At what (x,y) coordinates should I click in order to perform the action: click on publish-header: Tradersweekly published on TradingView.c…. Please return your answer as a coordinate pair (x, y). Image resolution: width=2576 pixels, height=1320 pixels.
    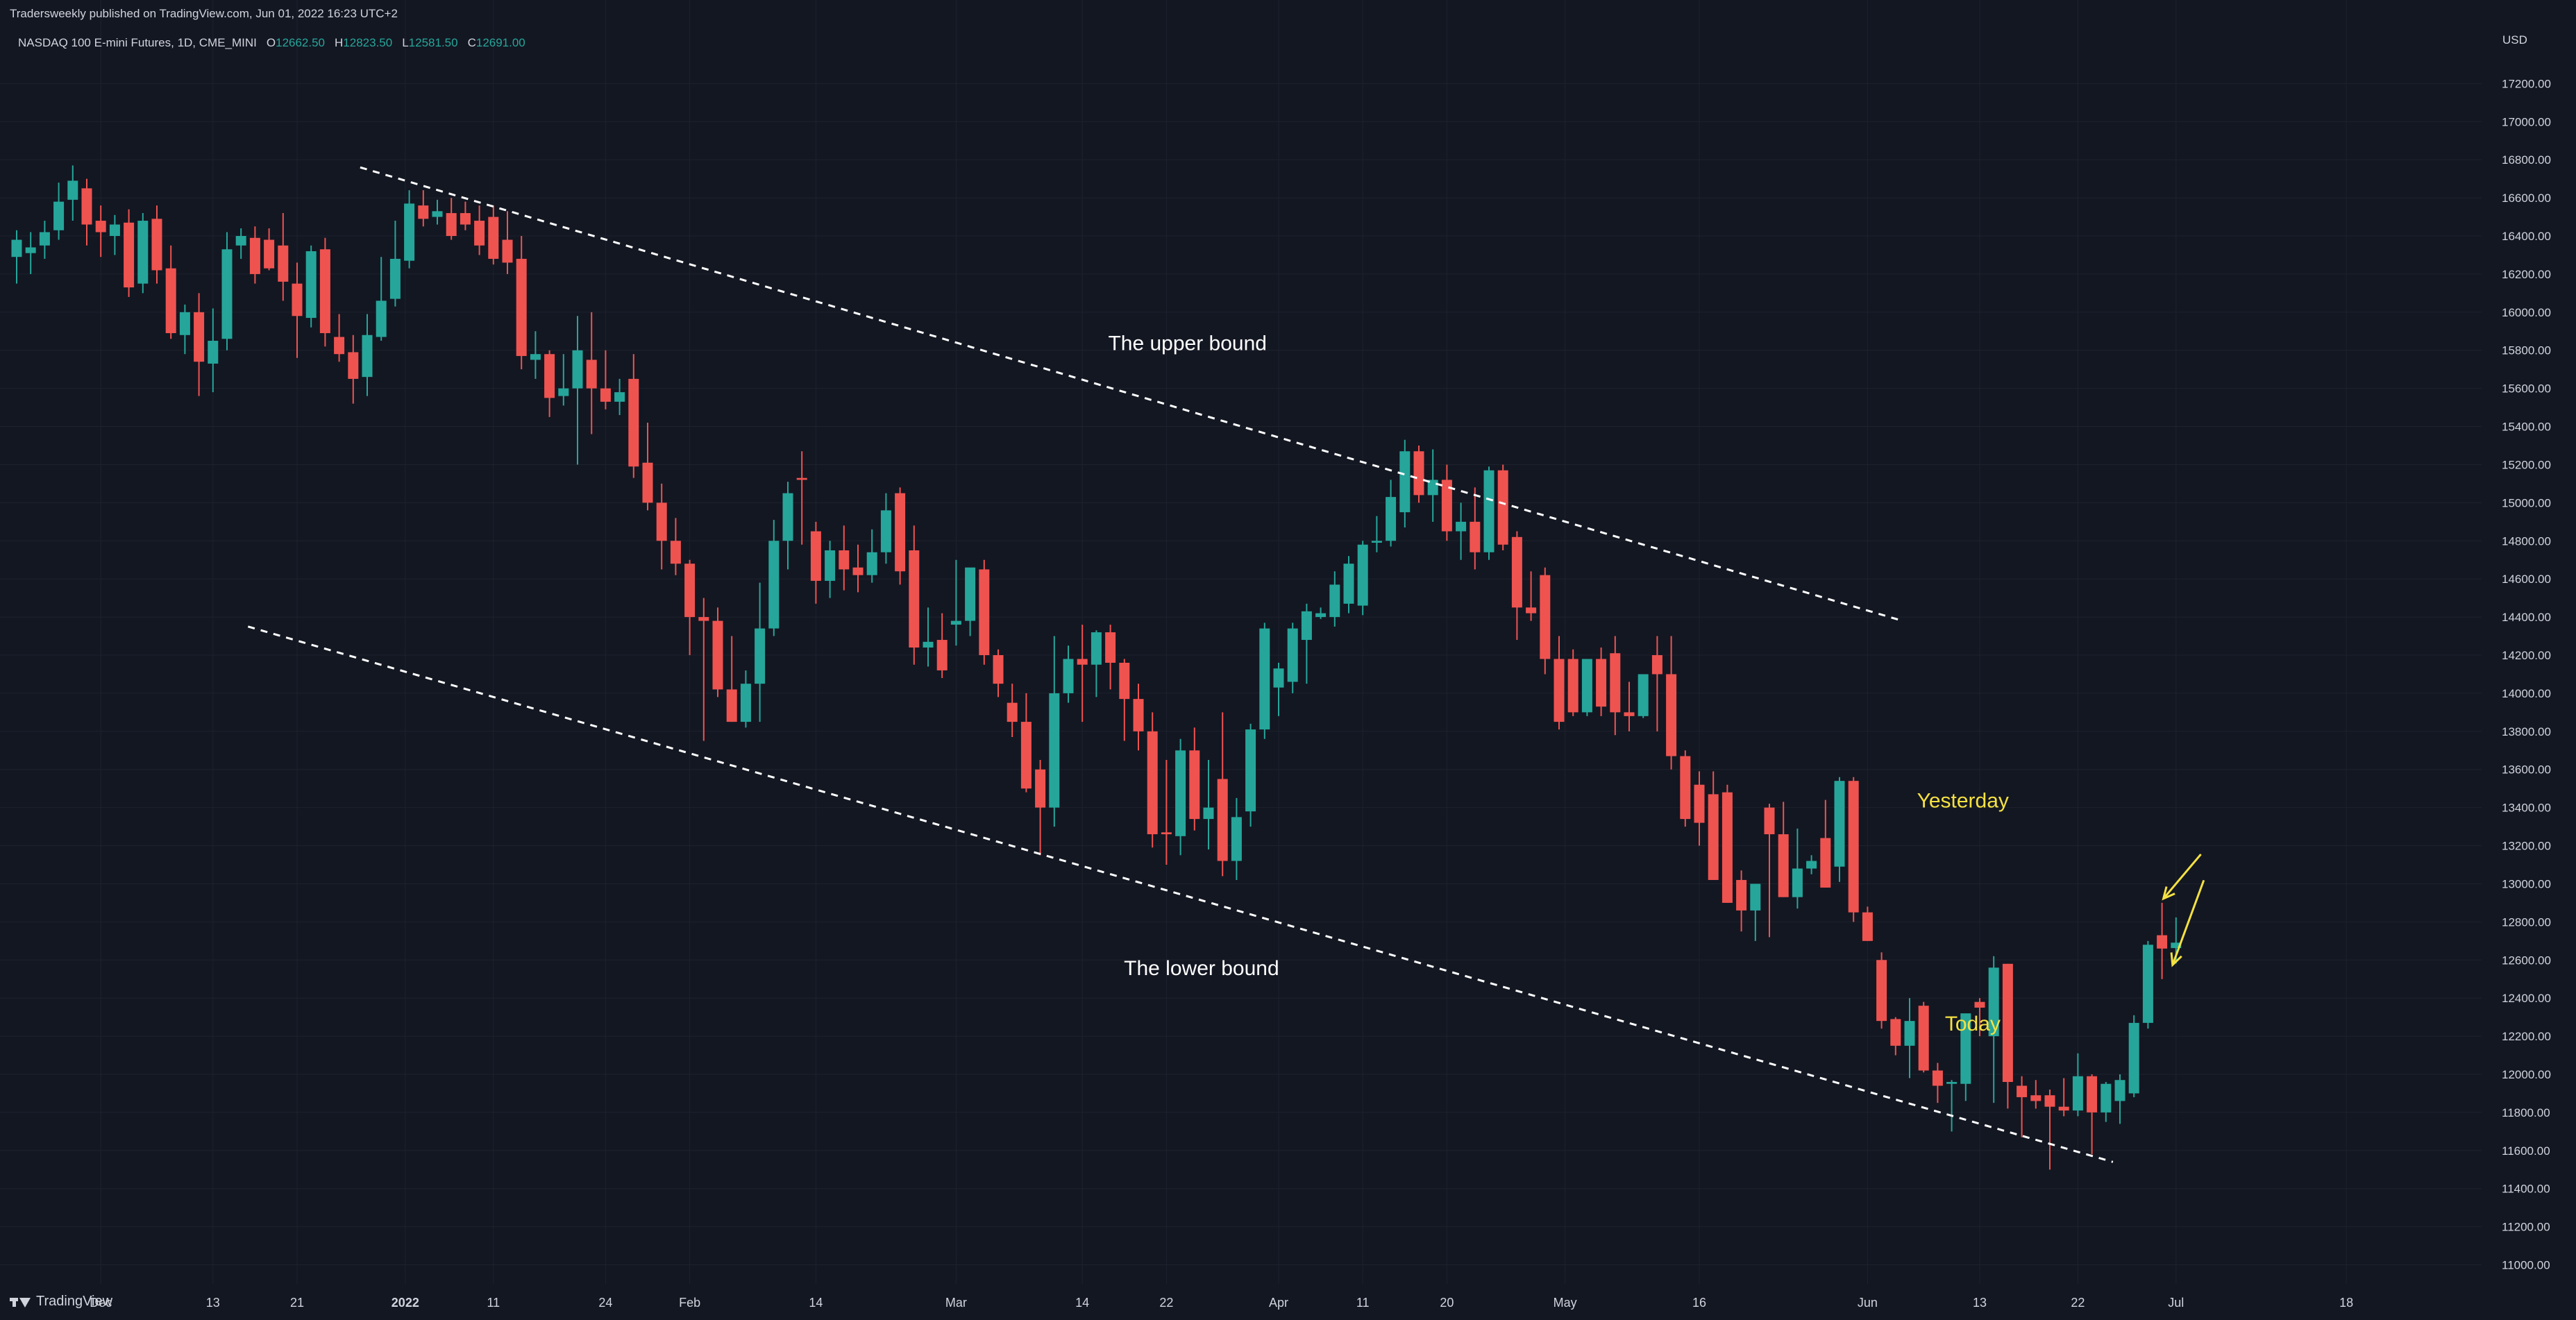
    Looking at the image, I should click on (204, 13).